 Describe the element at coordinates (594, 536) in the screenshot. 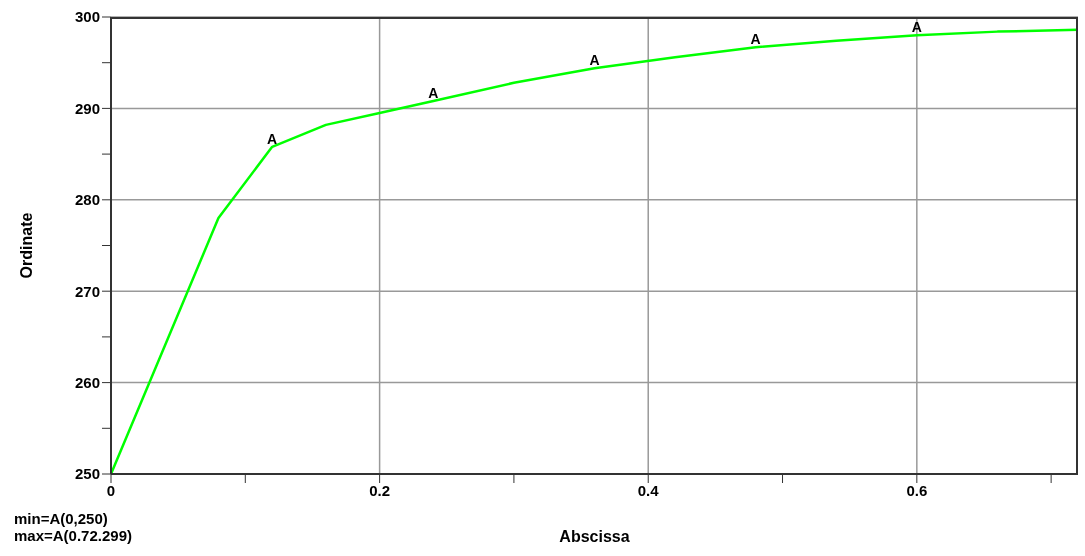

I see `x-axis-title: Abscissa` at that location.